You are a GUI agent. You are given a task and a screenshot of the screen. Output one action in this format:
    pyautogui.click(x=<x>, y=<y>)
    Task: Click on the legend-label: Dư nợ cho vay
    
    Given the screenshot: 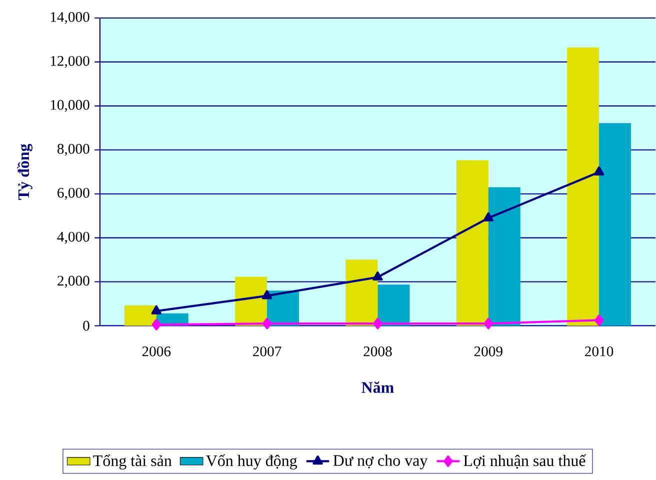 What is the action you would take?
    pyautogui.click(x=380, y=462)
    